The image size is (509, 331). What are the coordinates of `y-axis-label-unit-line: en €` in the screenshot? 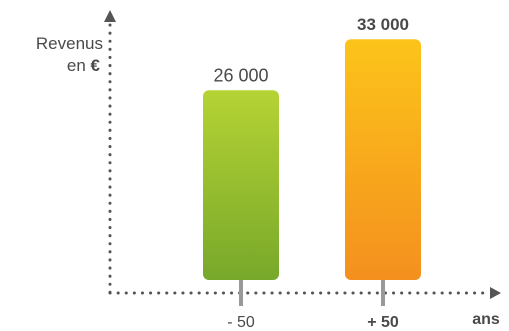 It's located at (84, 65).